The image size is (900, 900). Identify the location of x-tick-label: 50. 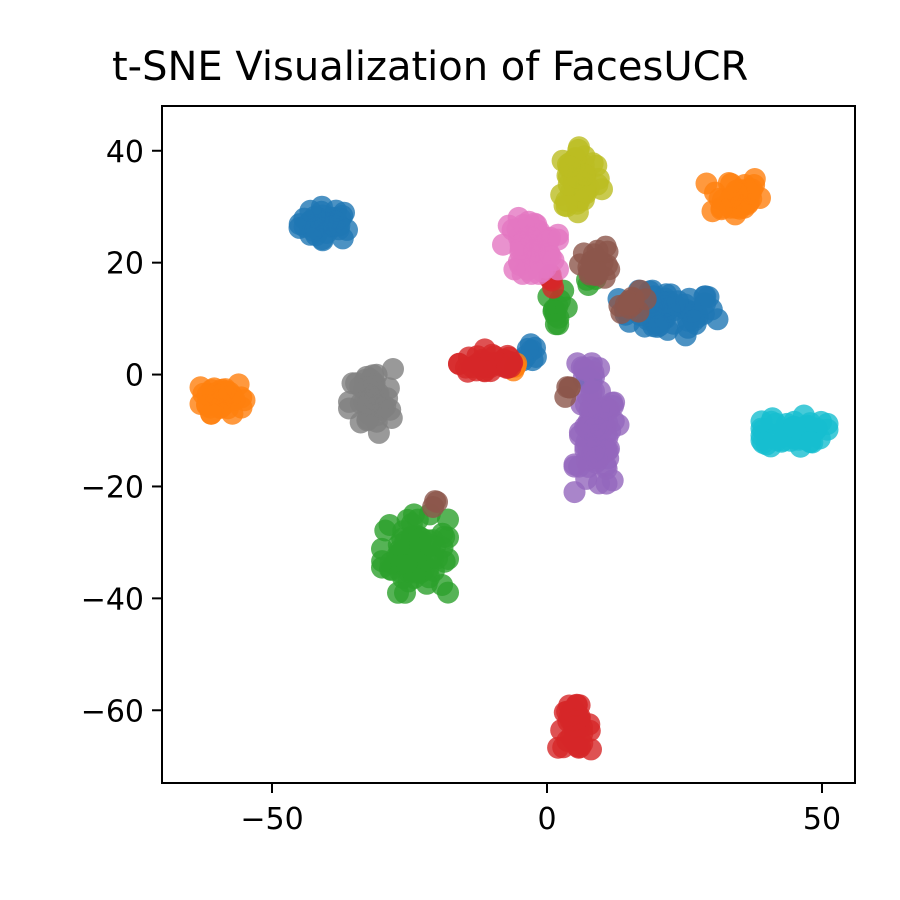
(822, 819).